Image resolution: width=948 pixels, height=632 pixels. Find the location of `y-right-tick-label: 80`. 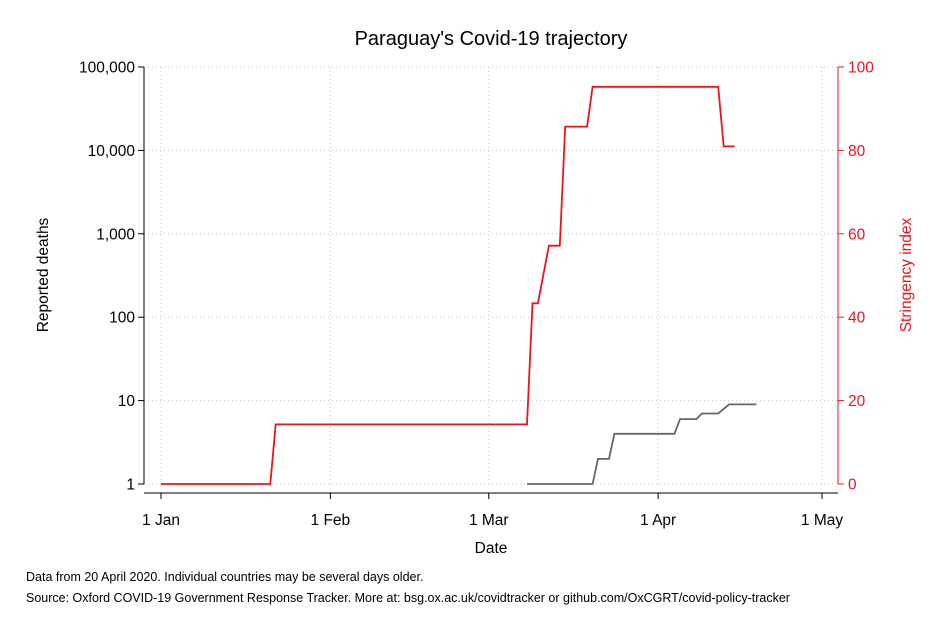

y-right-tick-label: 80 is located at coordinates (857, 151).